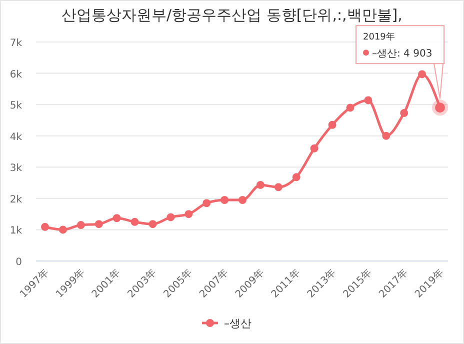  What do you see at coordinates (232, 15) in the screenshot?
I see `chart-title: 산업통상자원부/항공우주산업 동향[단위,:,백만불],` at bounding box center [232, 15].